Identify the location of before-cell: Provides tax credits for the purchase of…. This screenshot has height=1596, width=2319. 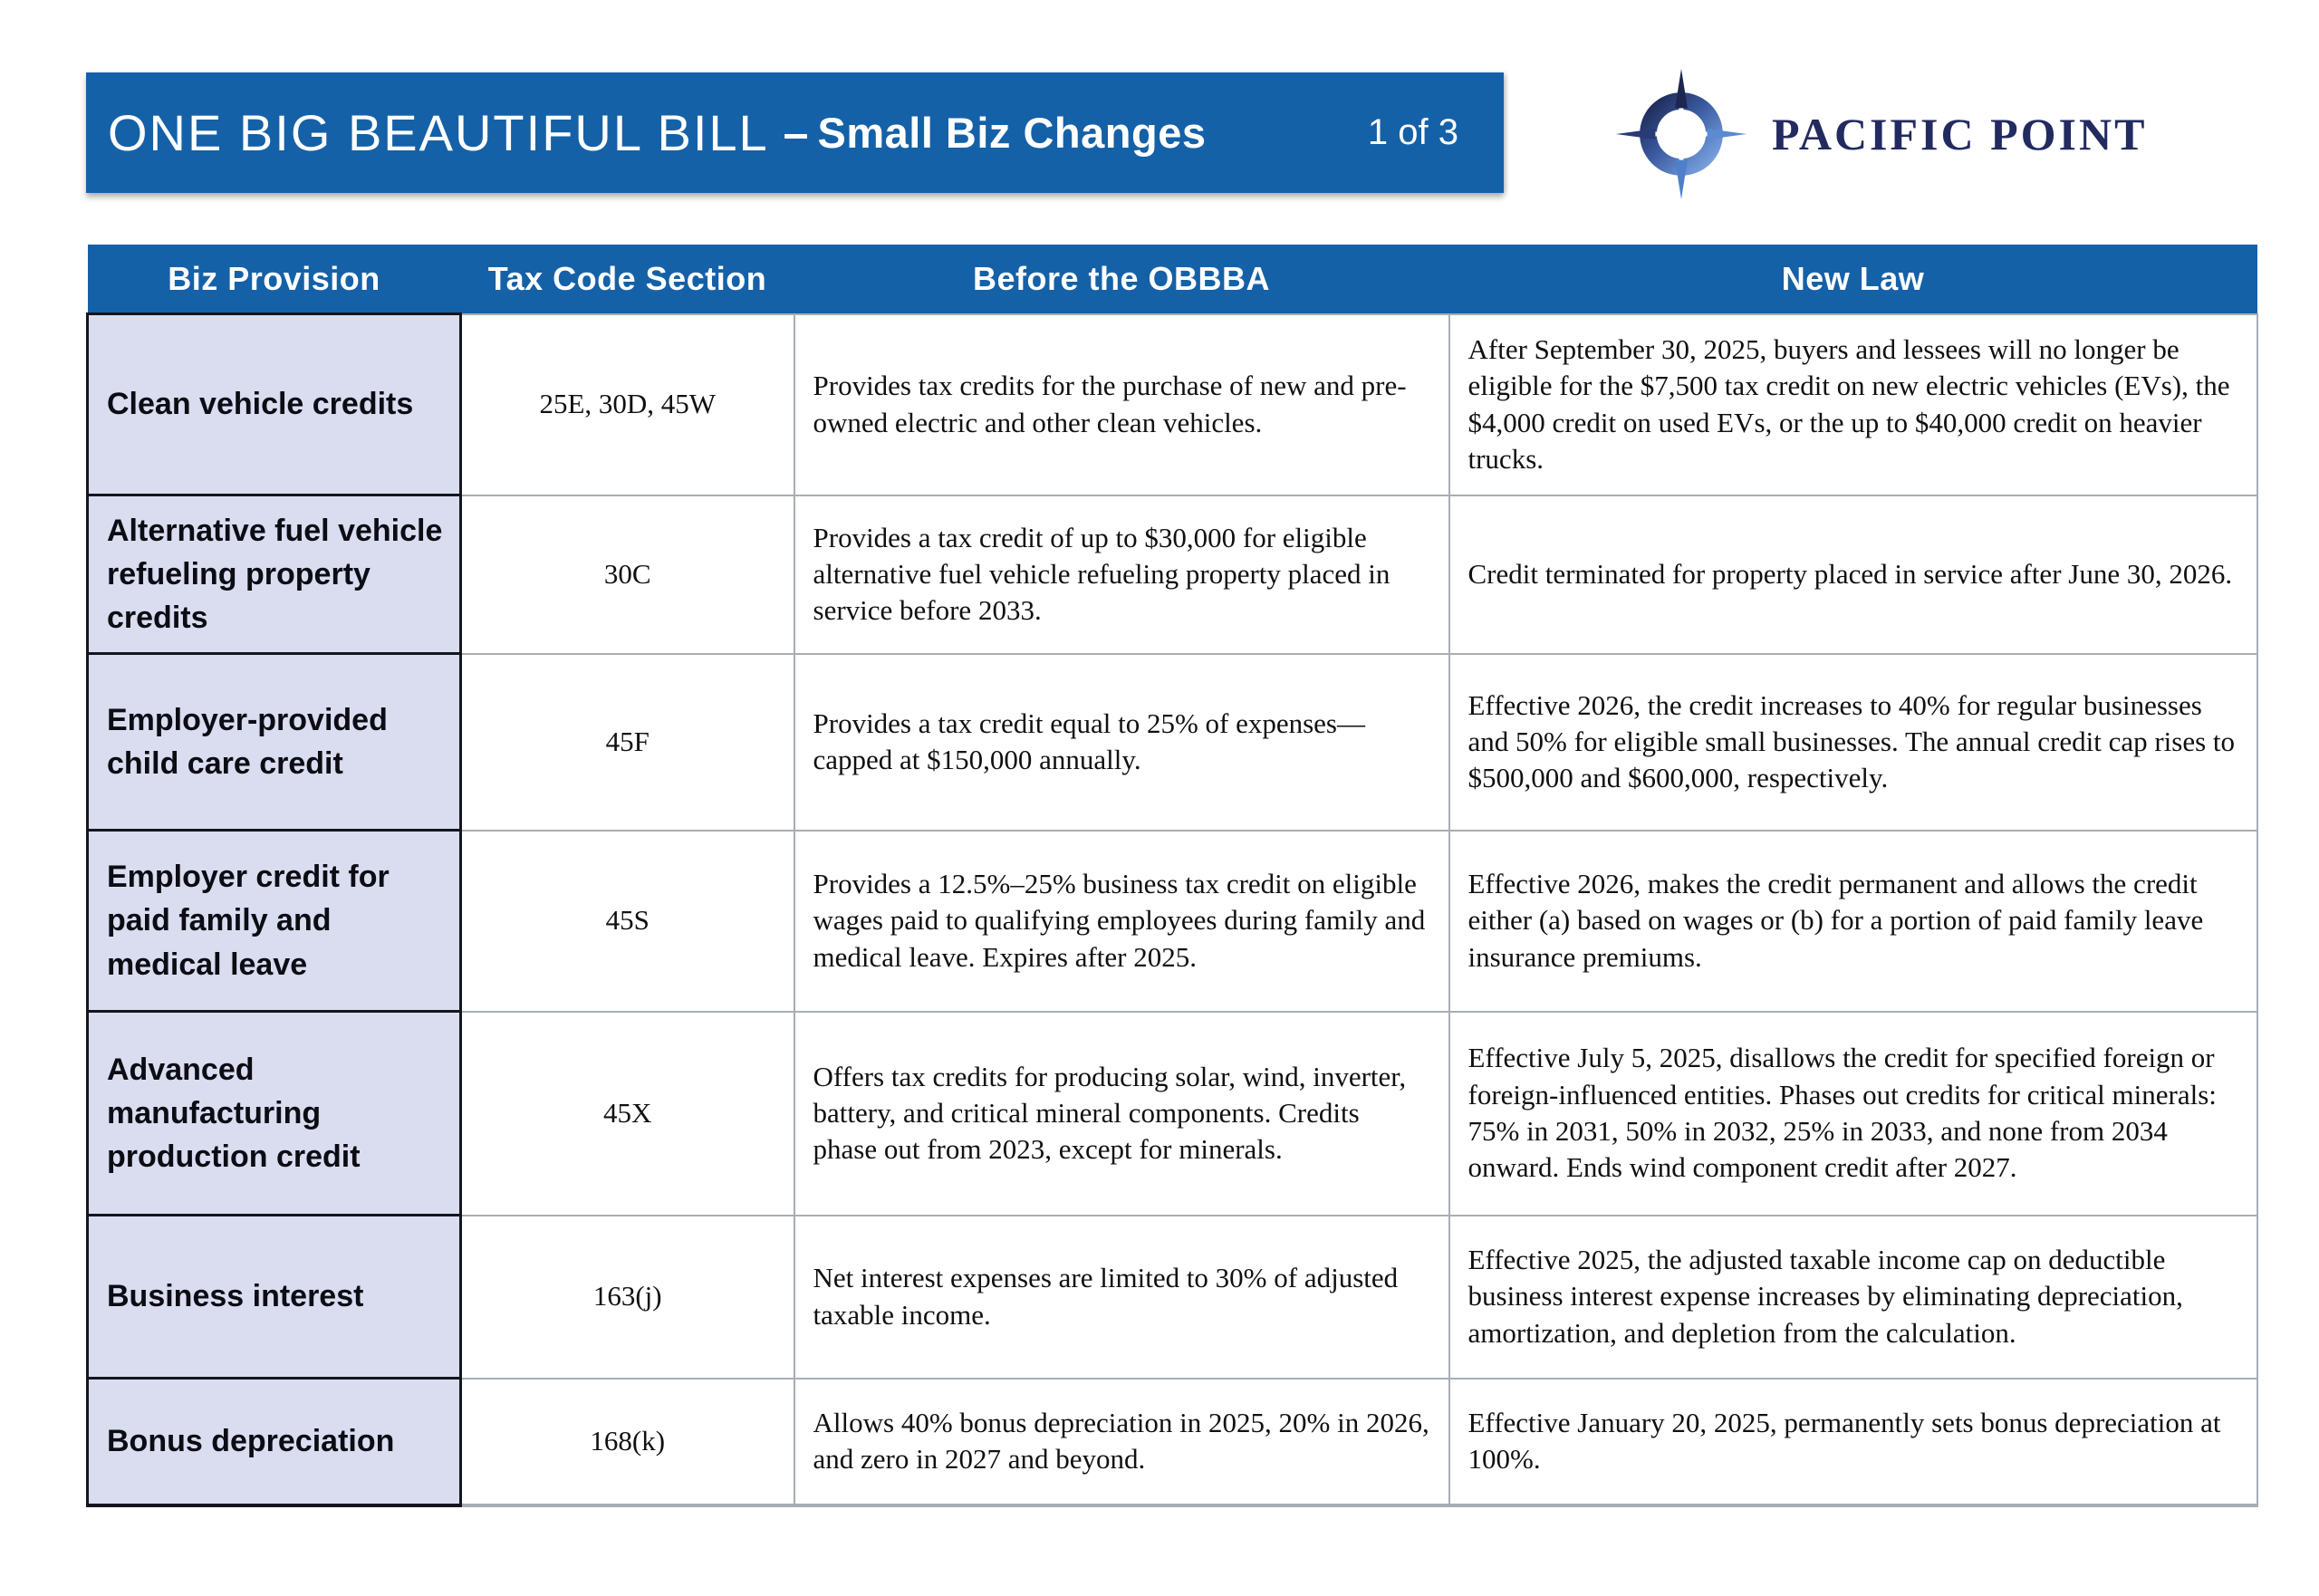
(1121, 404).